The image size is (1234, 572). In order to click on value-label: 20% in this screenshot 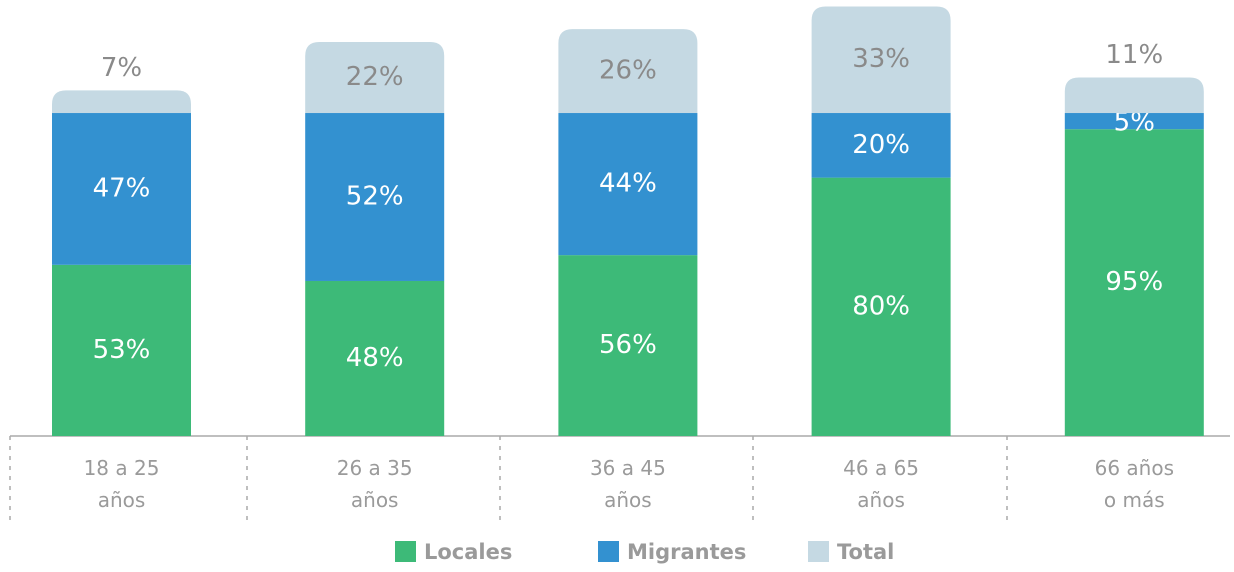, I will do `click(881, 145)`.